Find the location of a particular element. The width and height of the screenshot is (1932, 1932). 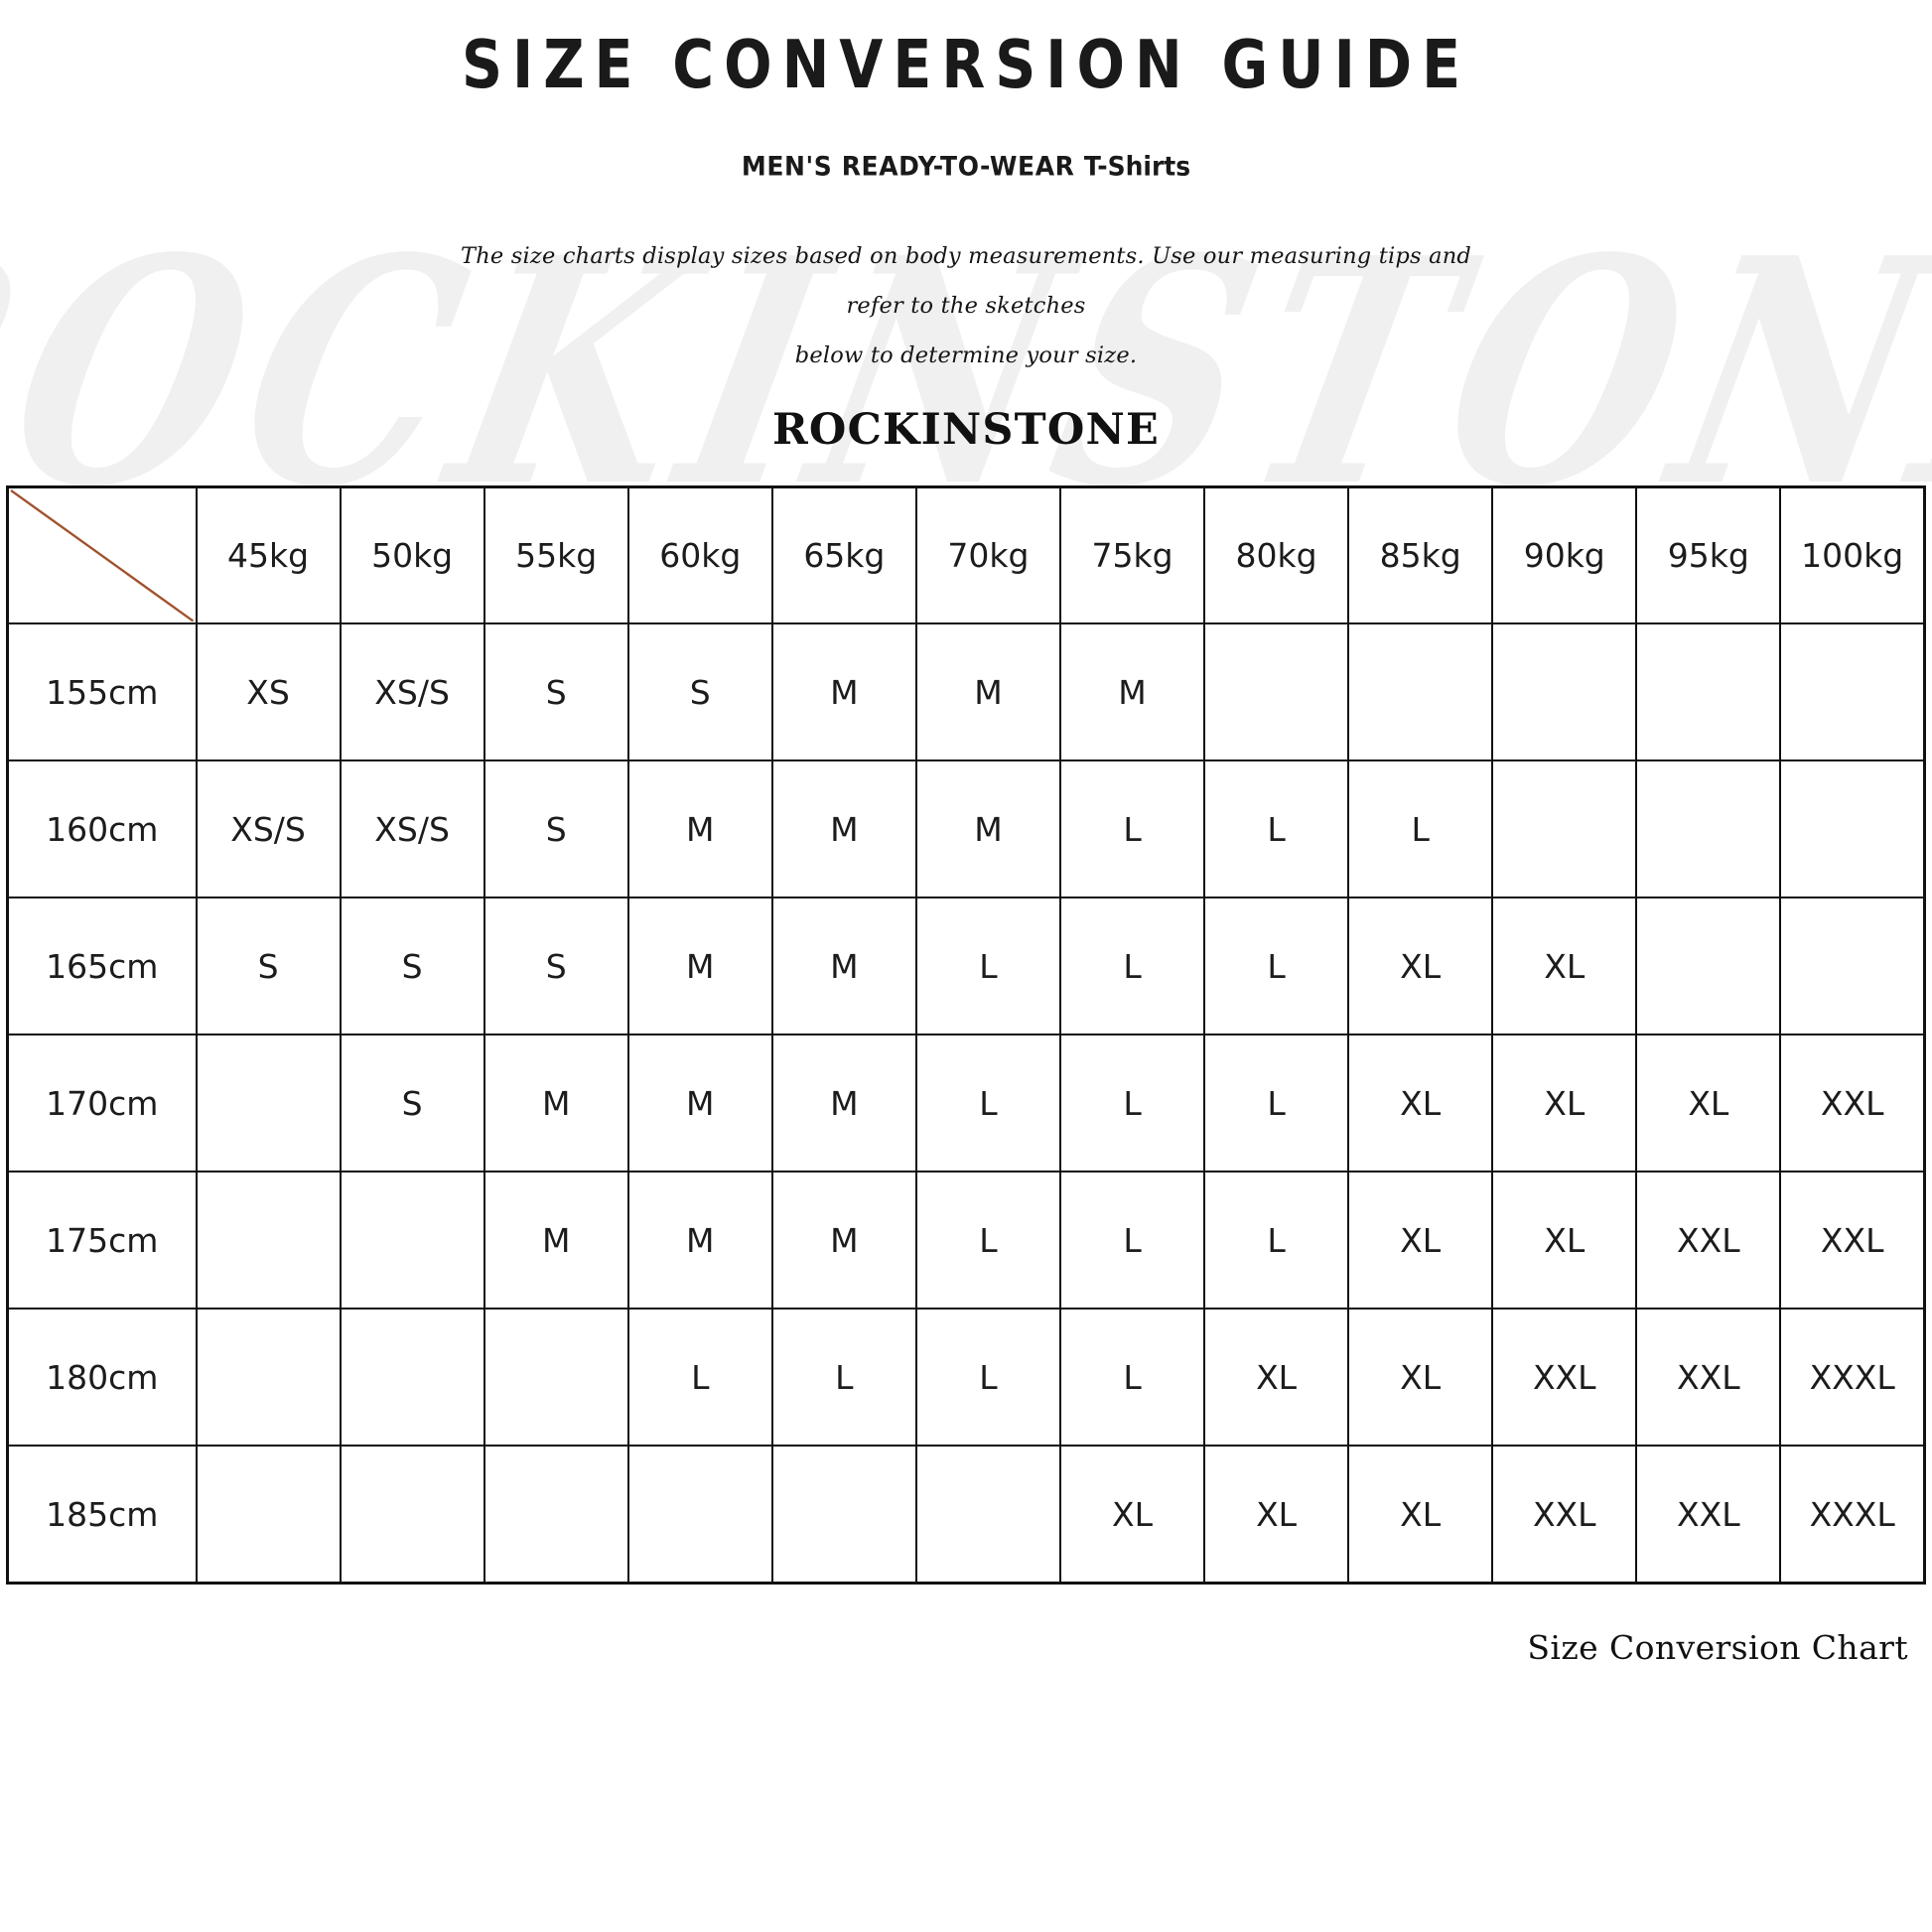

column-header-weight: 95kg is located at coordinates (1709, 555).